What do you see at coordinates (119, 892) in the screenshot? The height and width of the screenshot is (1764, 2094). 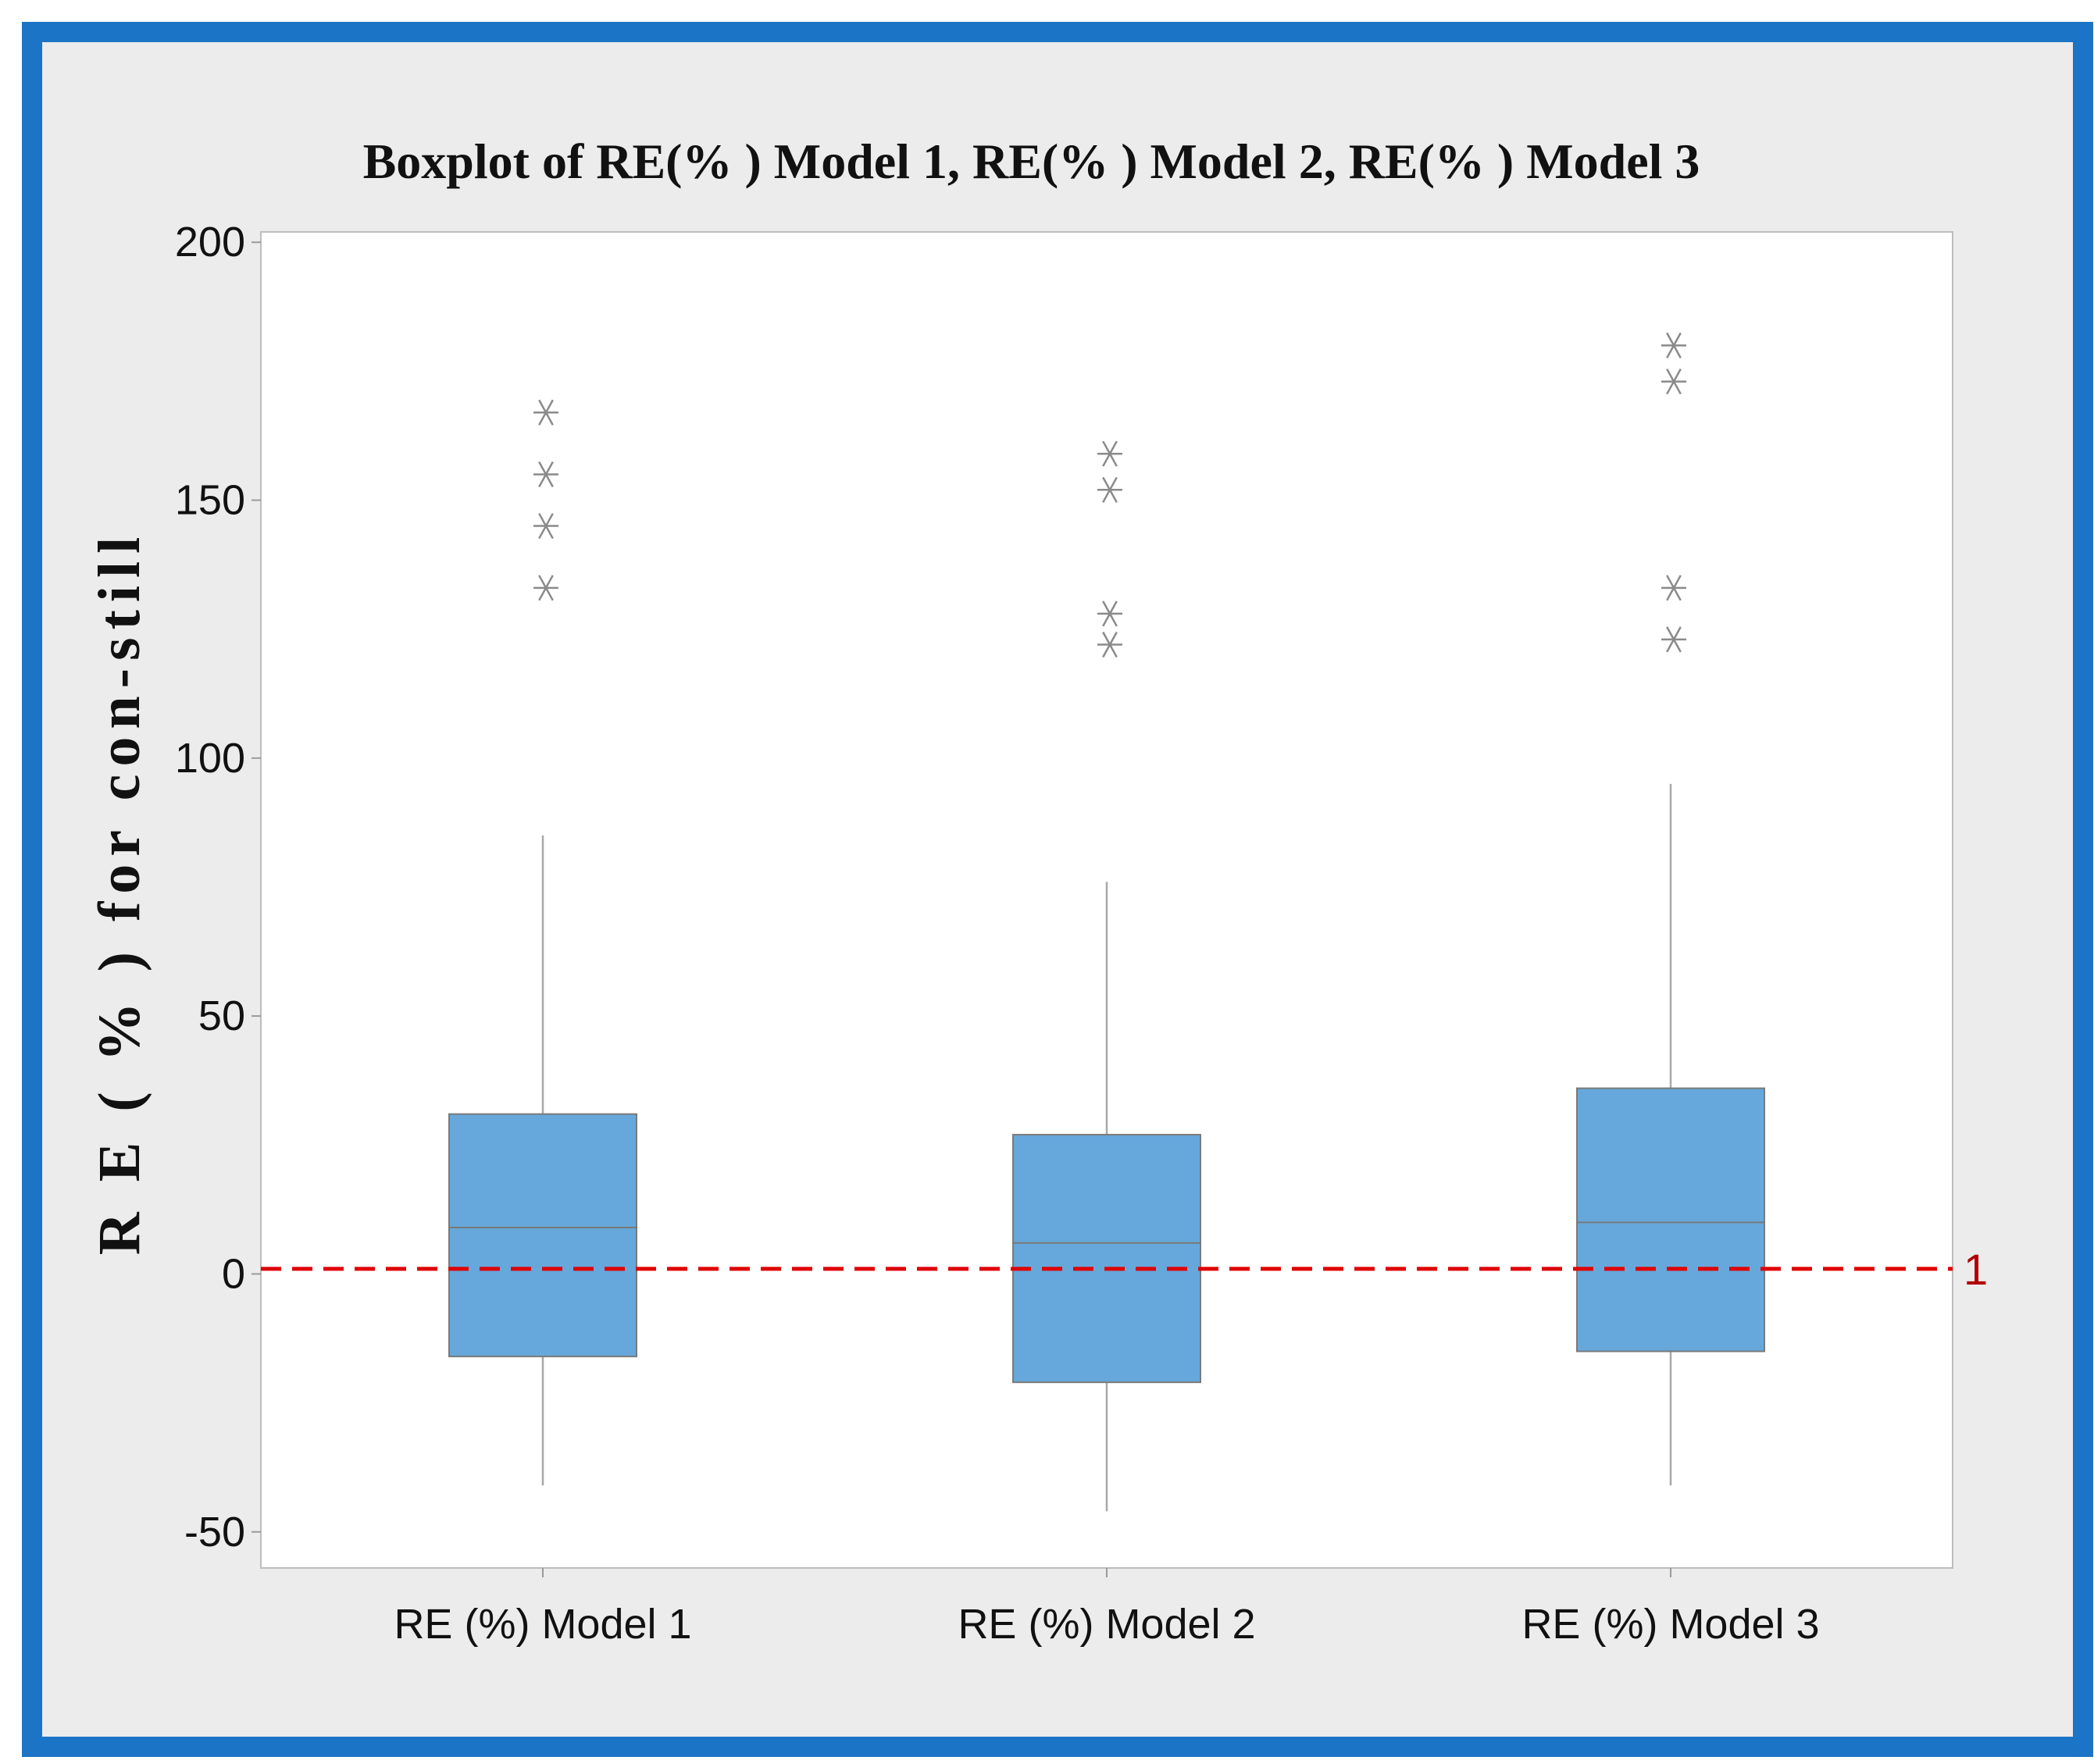 I see `y-axis-label: R E ( % ) for con-still` at bounding box center [119, 892].